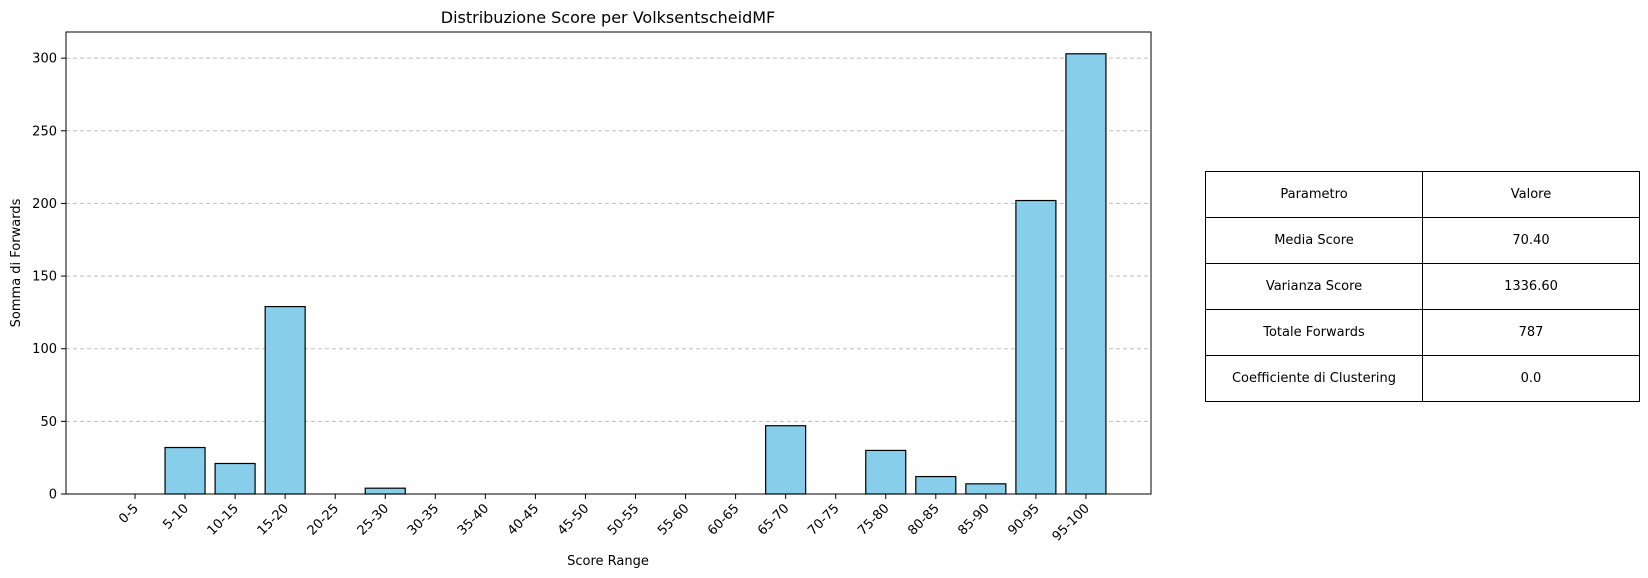  What do you see at coordinates (873, 519) in the screenshot?
I see `x-tick-label: 75-80` at bounding box center [873, 519].